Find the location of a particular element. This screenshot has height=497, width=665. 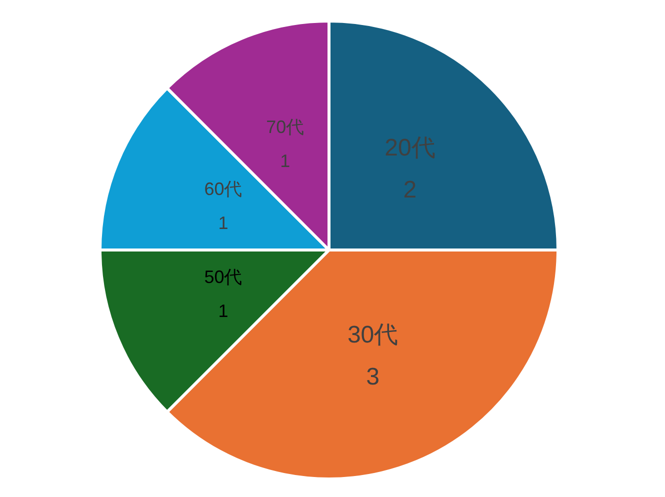

slice-label: 60代 is located at coordinates (223, 189).